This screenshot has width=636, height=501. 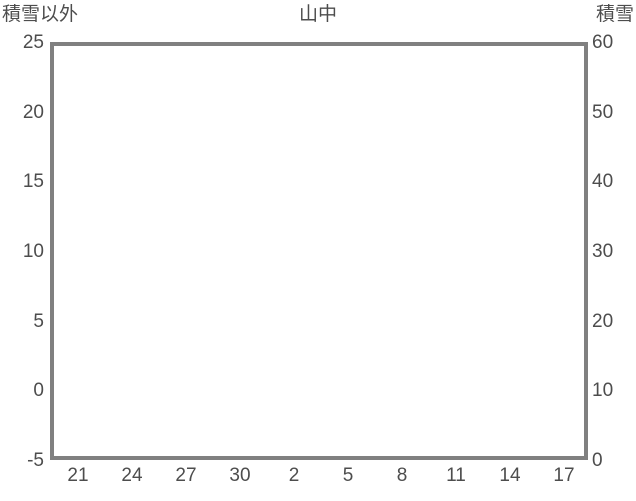 What do you see at coordinates (317, 14) in the screenshot?
I see `chart-title: 山中` at bounding box center [317, 14].